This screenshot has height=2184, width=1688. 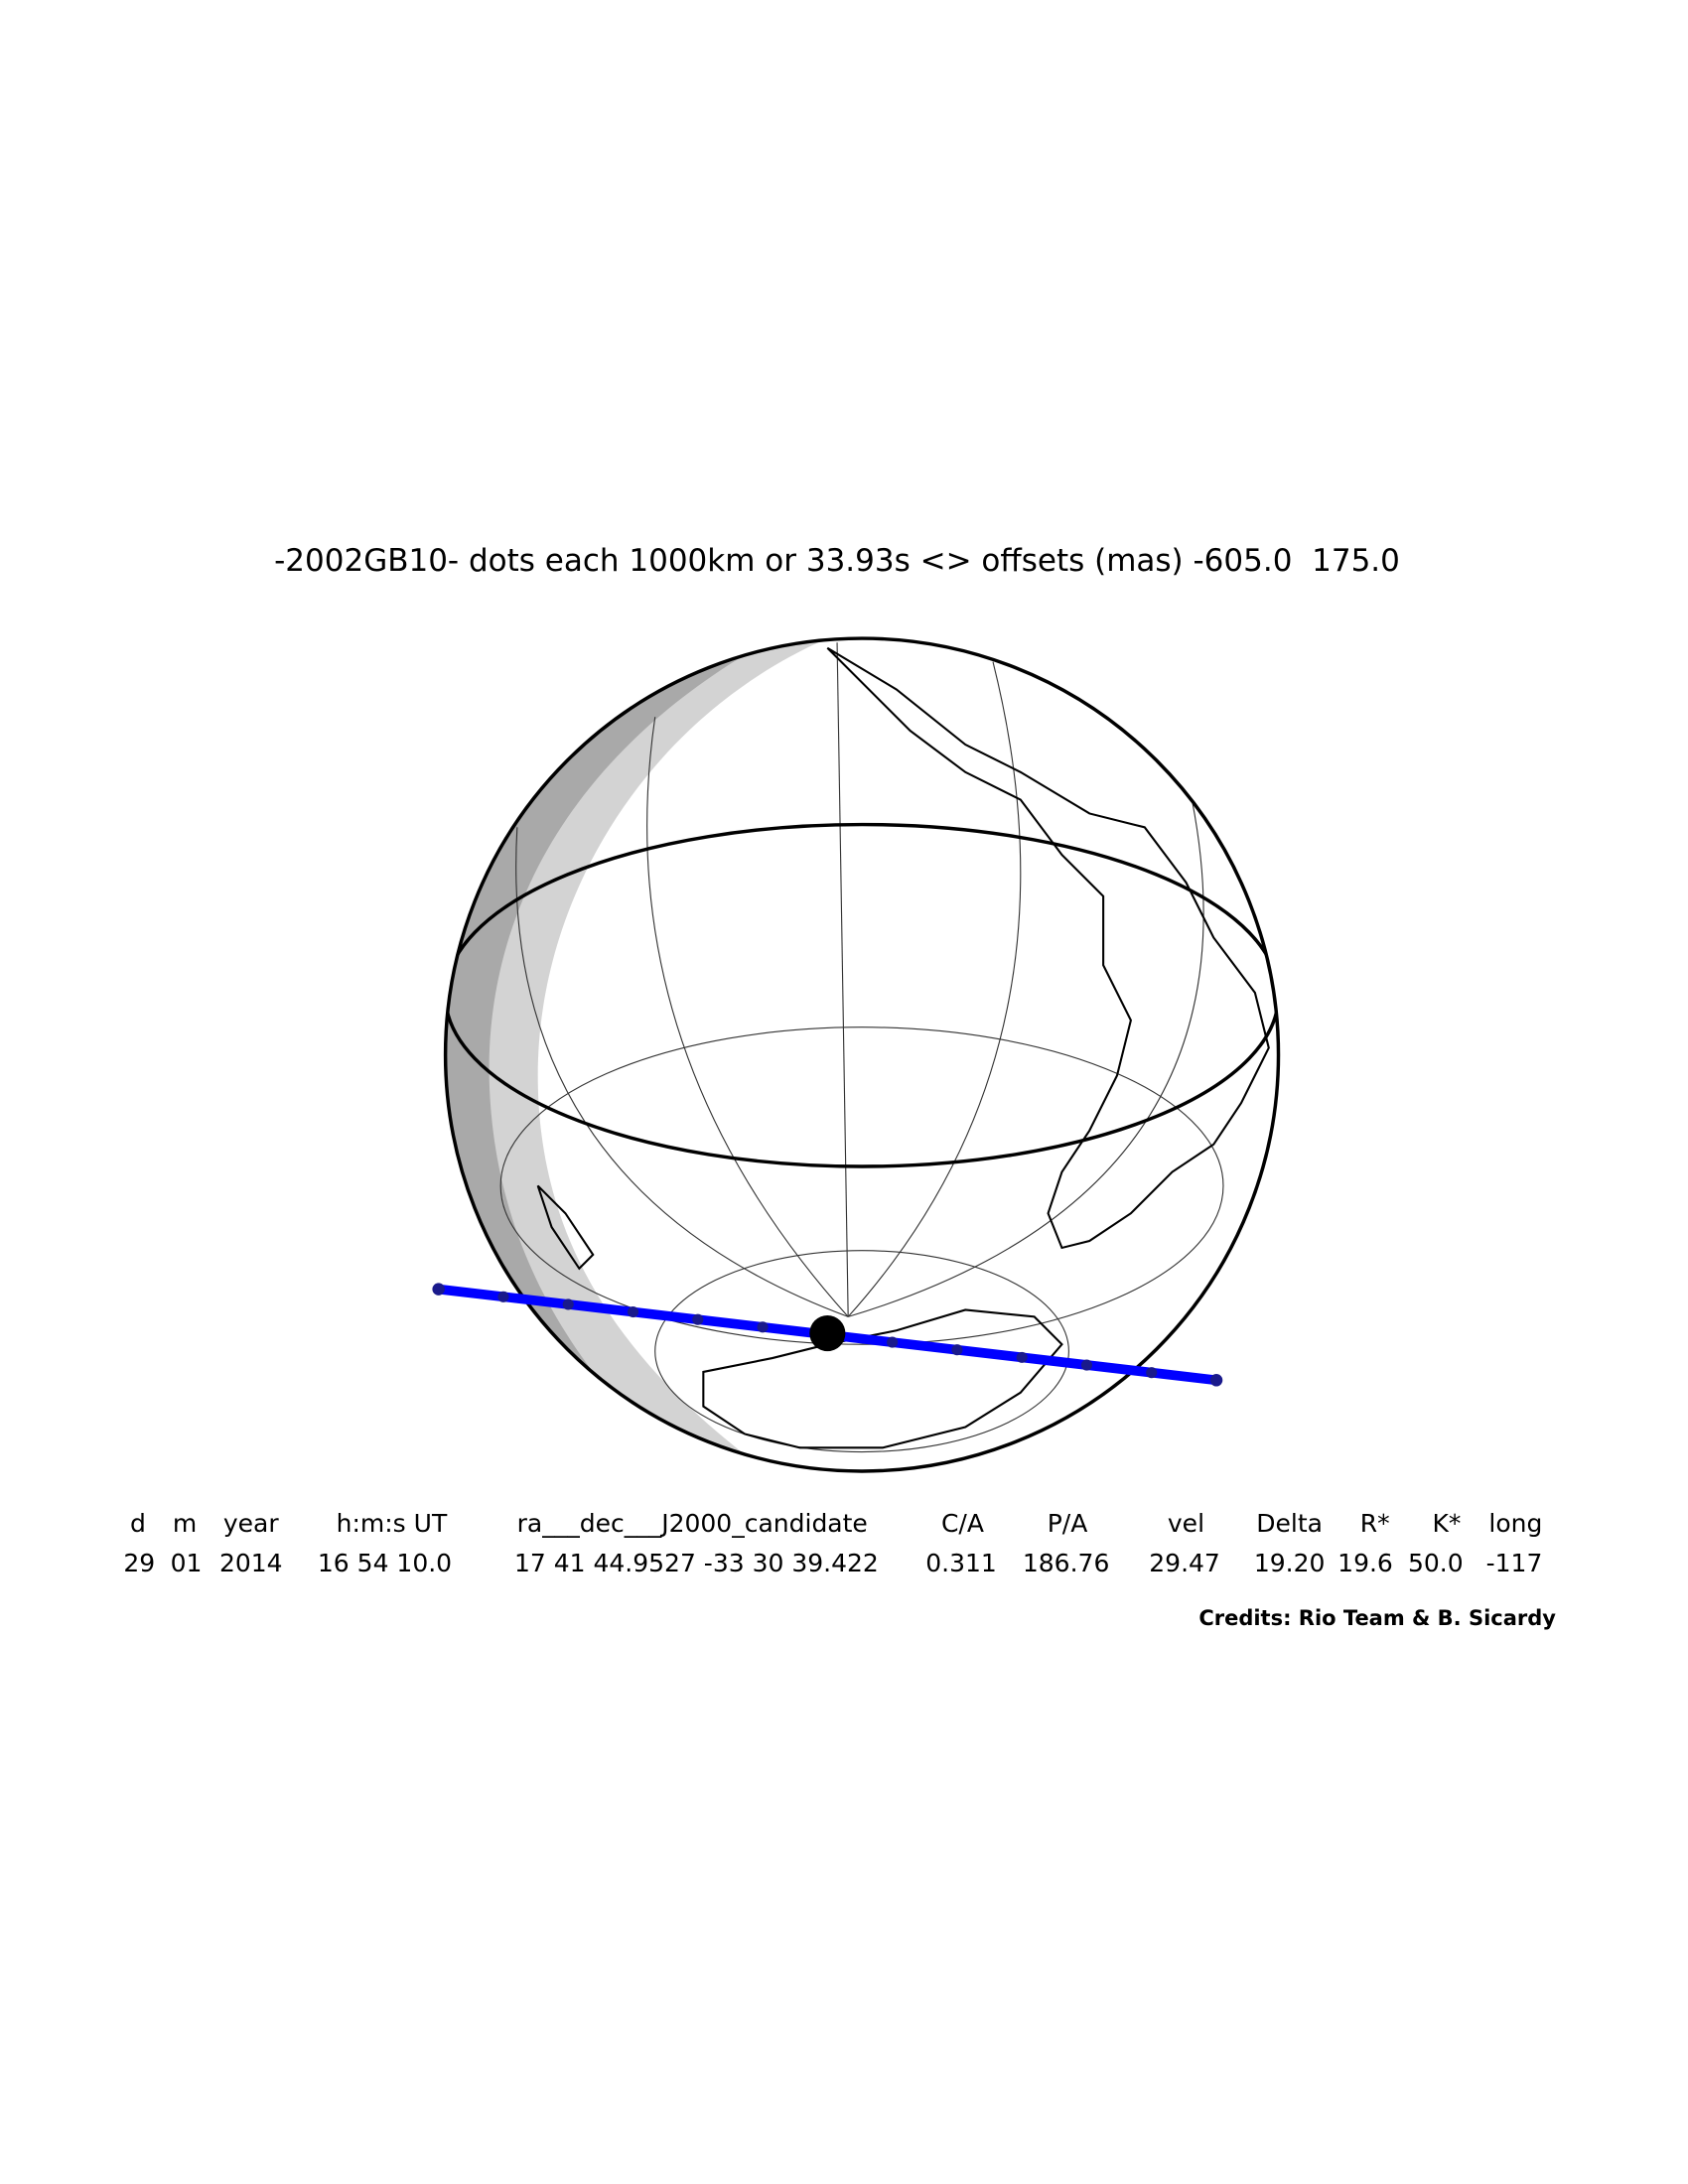 I want to click on table-header: year, so click(x=251, y=1523).